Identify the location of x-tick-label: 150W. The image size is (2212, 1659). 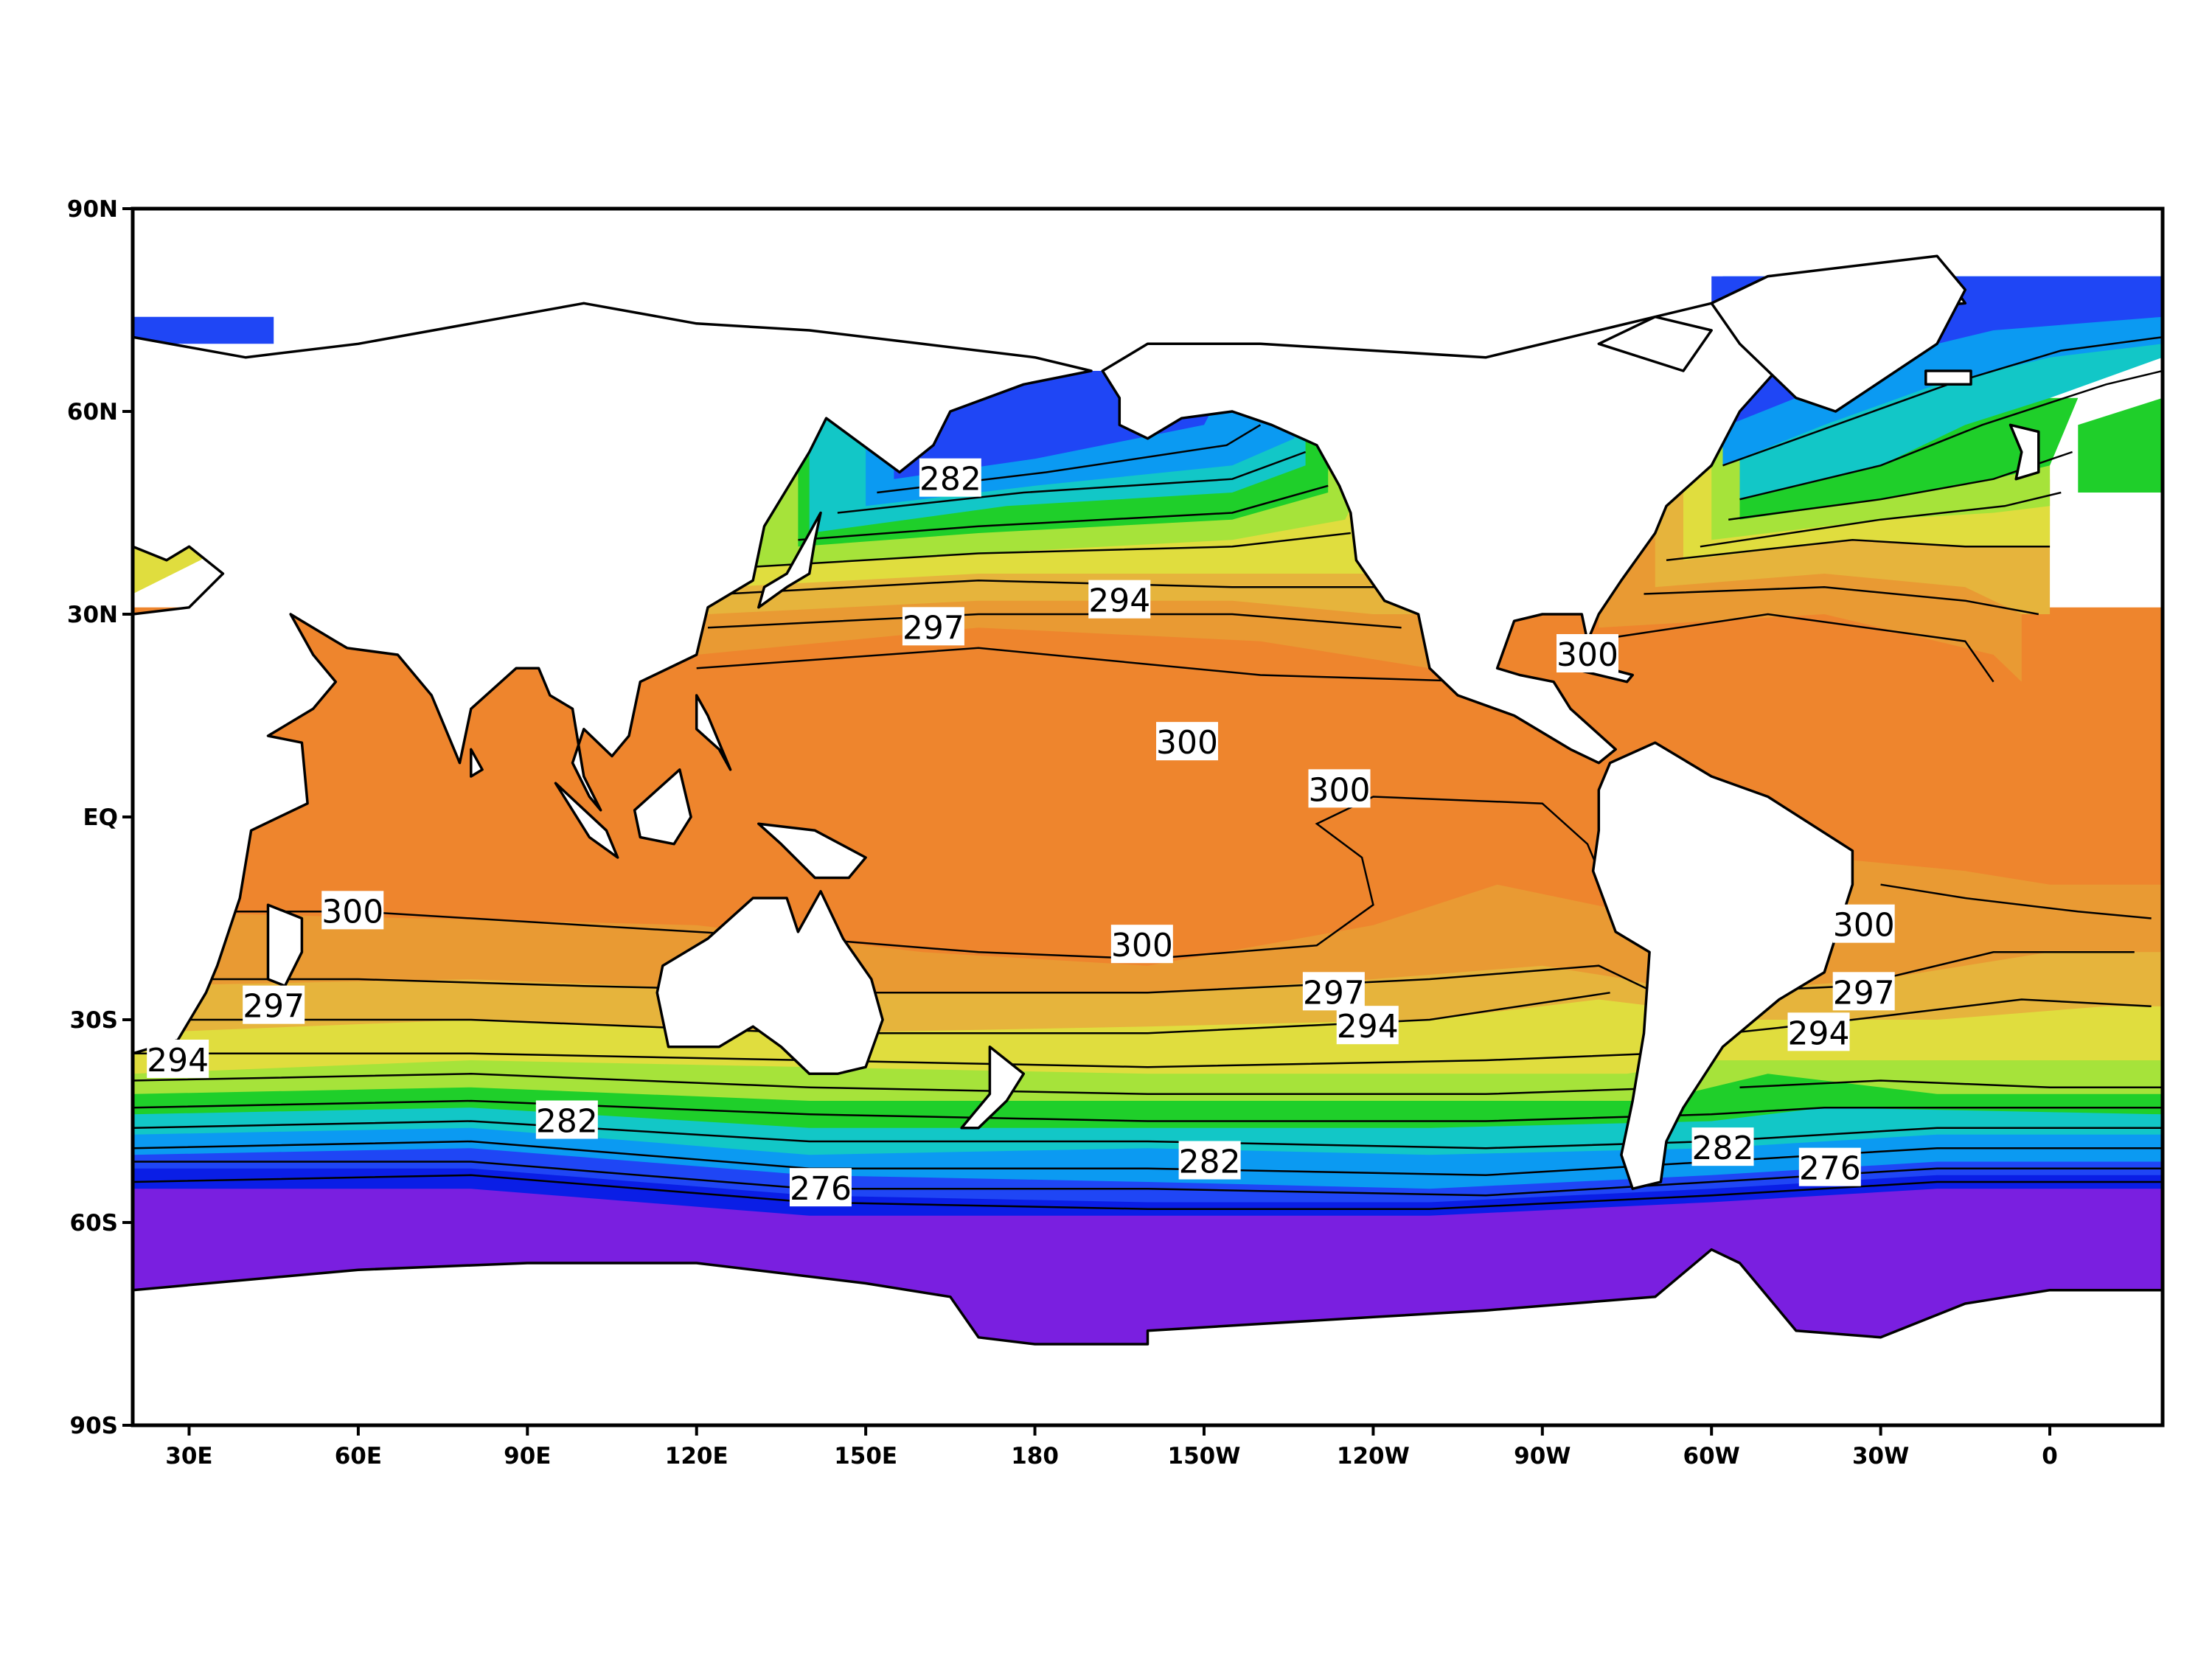
(1204, 1456).